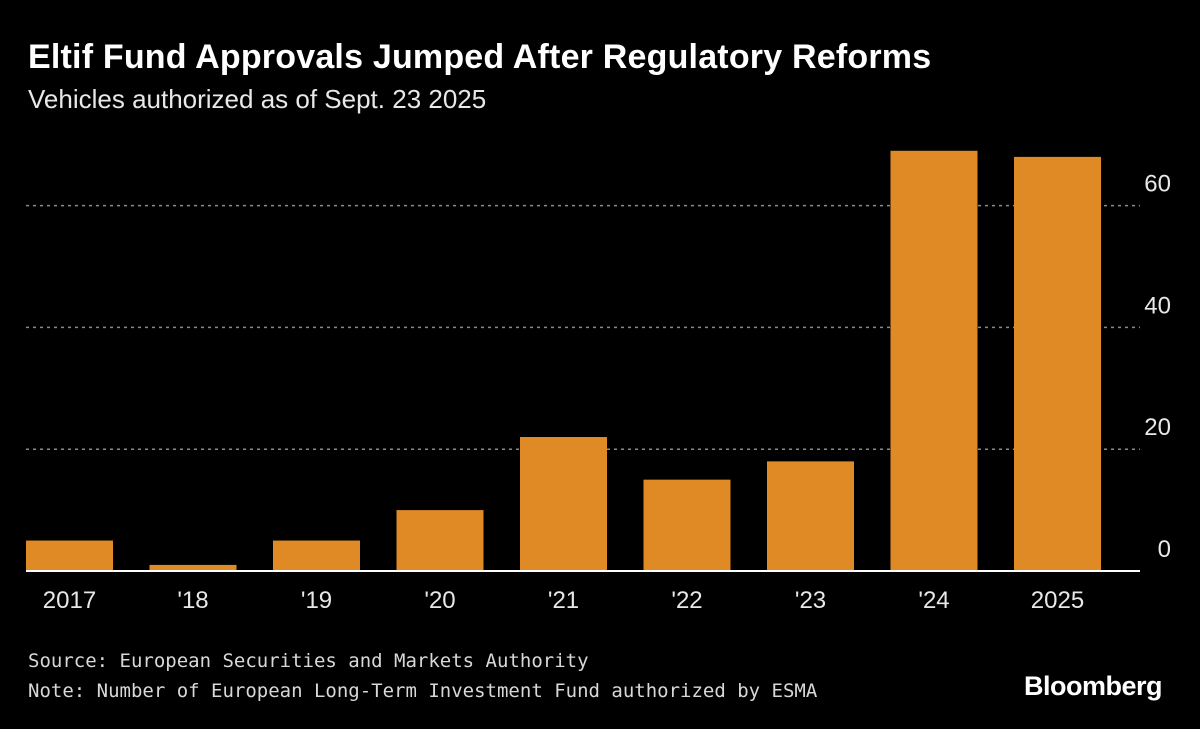 This screenshot has height=729, width=1200. What do you see at coordinates (1157, 184) in the screenshot?
I see `y-tick-label: 60` at bounding box center [1157, 184].